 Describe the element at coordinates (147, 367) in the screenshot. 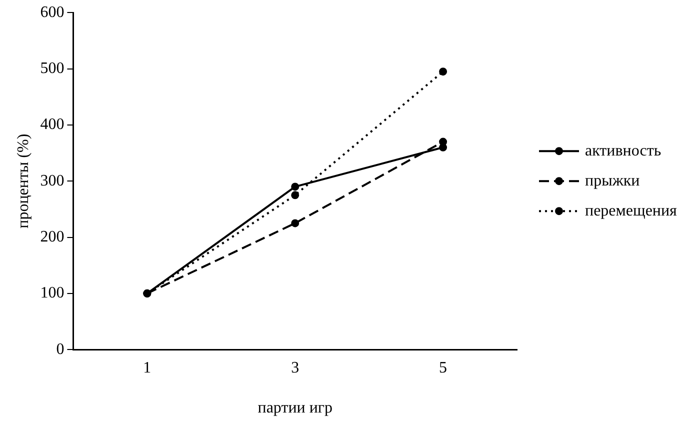

I see `x-tick-label: 1` at that location.